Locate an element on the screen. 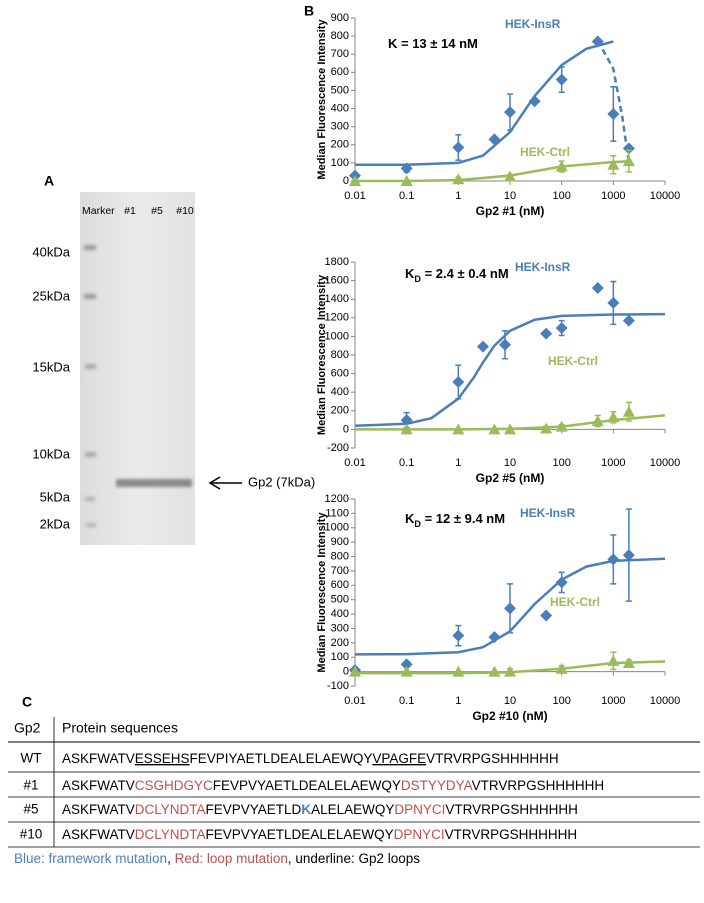 The width and height of the screenshot is (704, 903). row-label: #5 is located at coordinates (30, 809).